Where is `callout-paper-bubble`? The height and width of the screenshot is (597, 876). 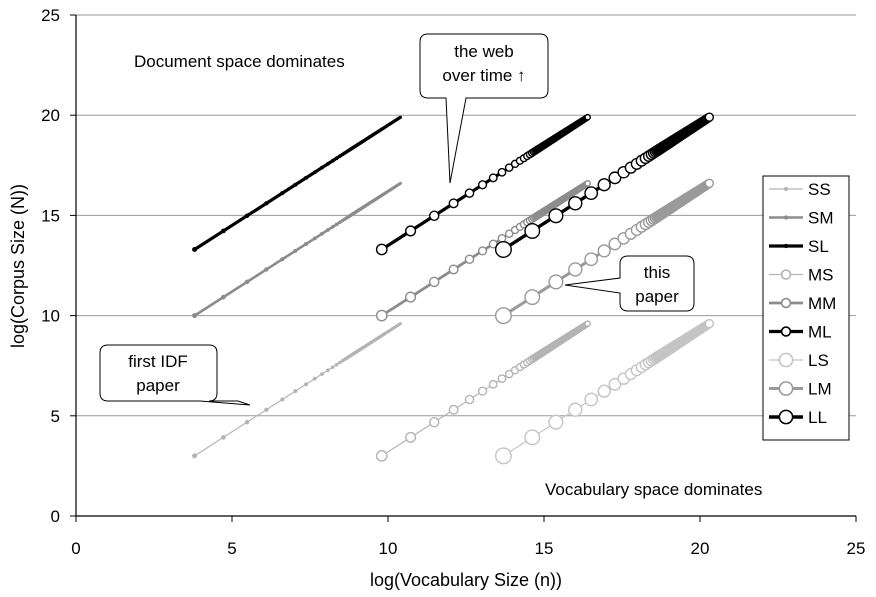 callout-paper-bubble is located at coordinates (629, 283).